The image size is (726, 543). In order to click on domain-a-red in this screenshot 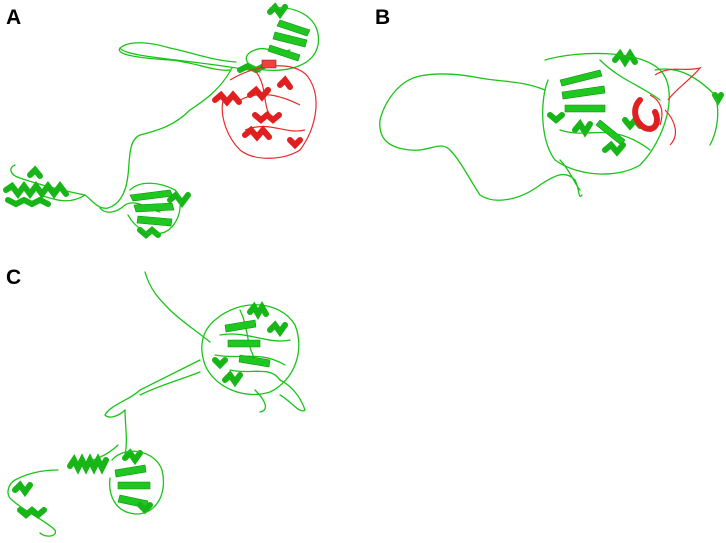, I will do `click(264, 109)`.